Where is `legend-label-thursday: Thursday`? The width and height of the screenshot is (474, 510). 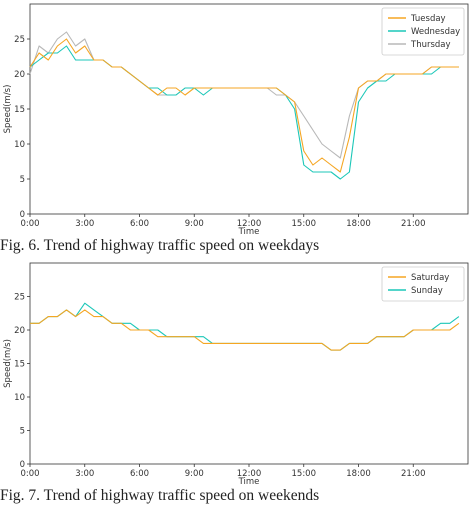
legend-label-thursday: Thursday is located at coordinates (430, 45).